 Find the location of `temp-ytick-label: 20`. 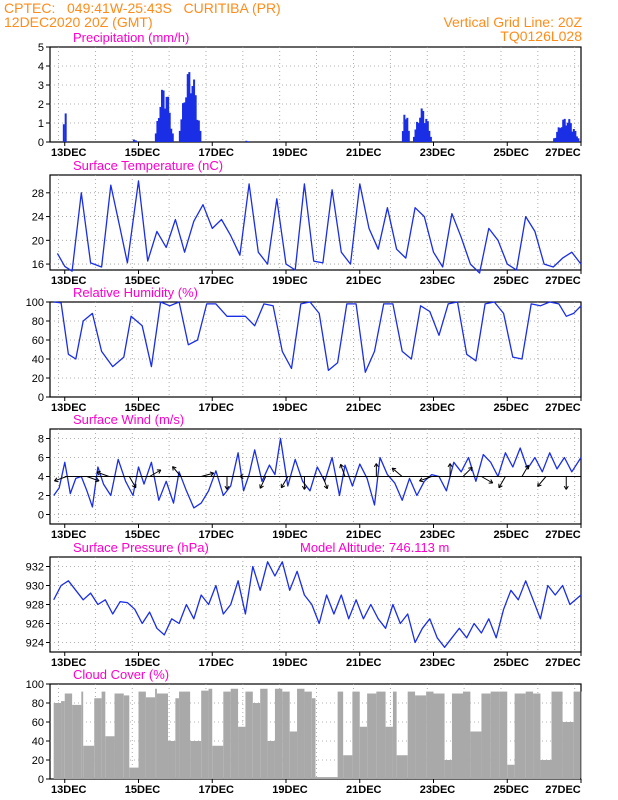

temp-ytick-label: 20 is located at coordinates (38, 241).